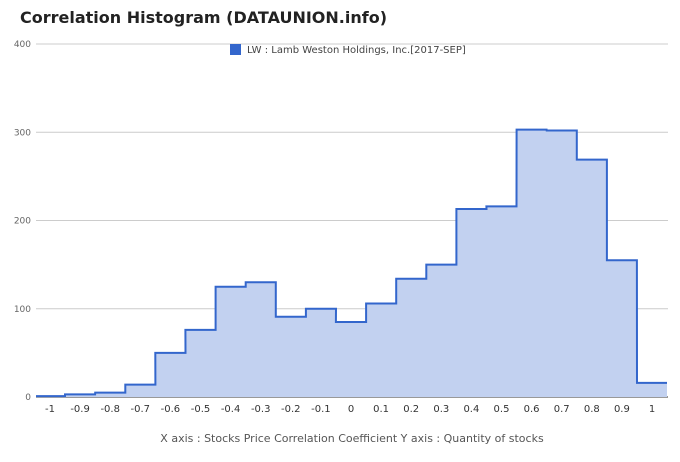 The height and width of the screenshot is (462, 680). Describe the element at coordinates (652, 409) in the screenshot. I see `x-tick-label: 1` at that location.